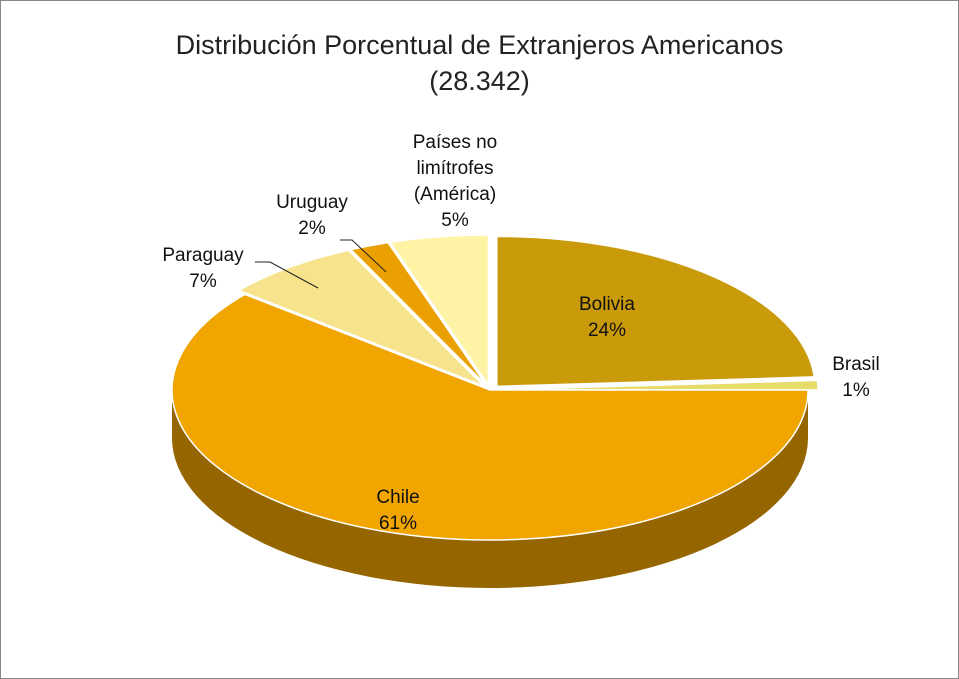 The image size is (959, 679). Describe the element at coordinates (479, 81) in the screenshot. I see `chart-subtitle: (28.342)` at that location.